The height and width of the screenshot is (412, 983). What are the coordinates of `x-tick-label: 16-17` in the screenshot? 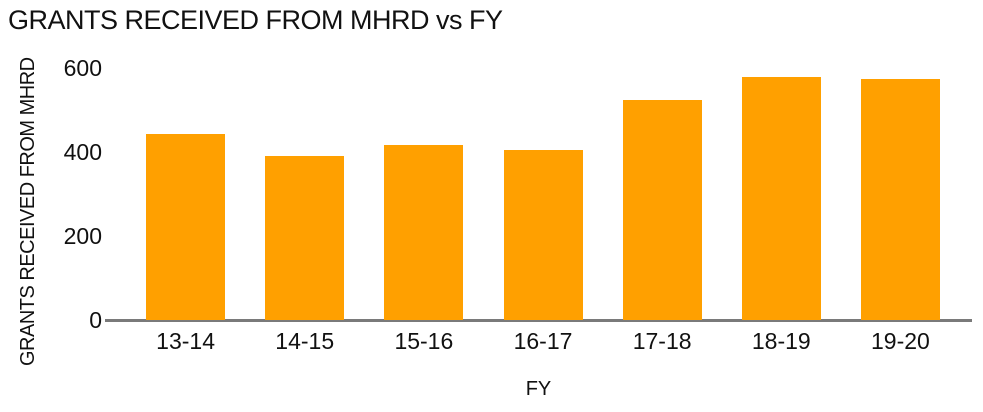 It's located at (543, 341).